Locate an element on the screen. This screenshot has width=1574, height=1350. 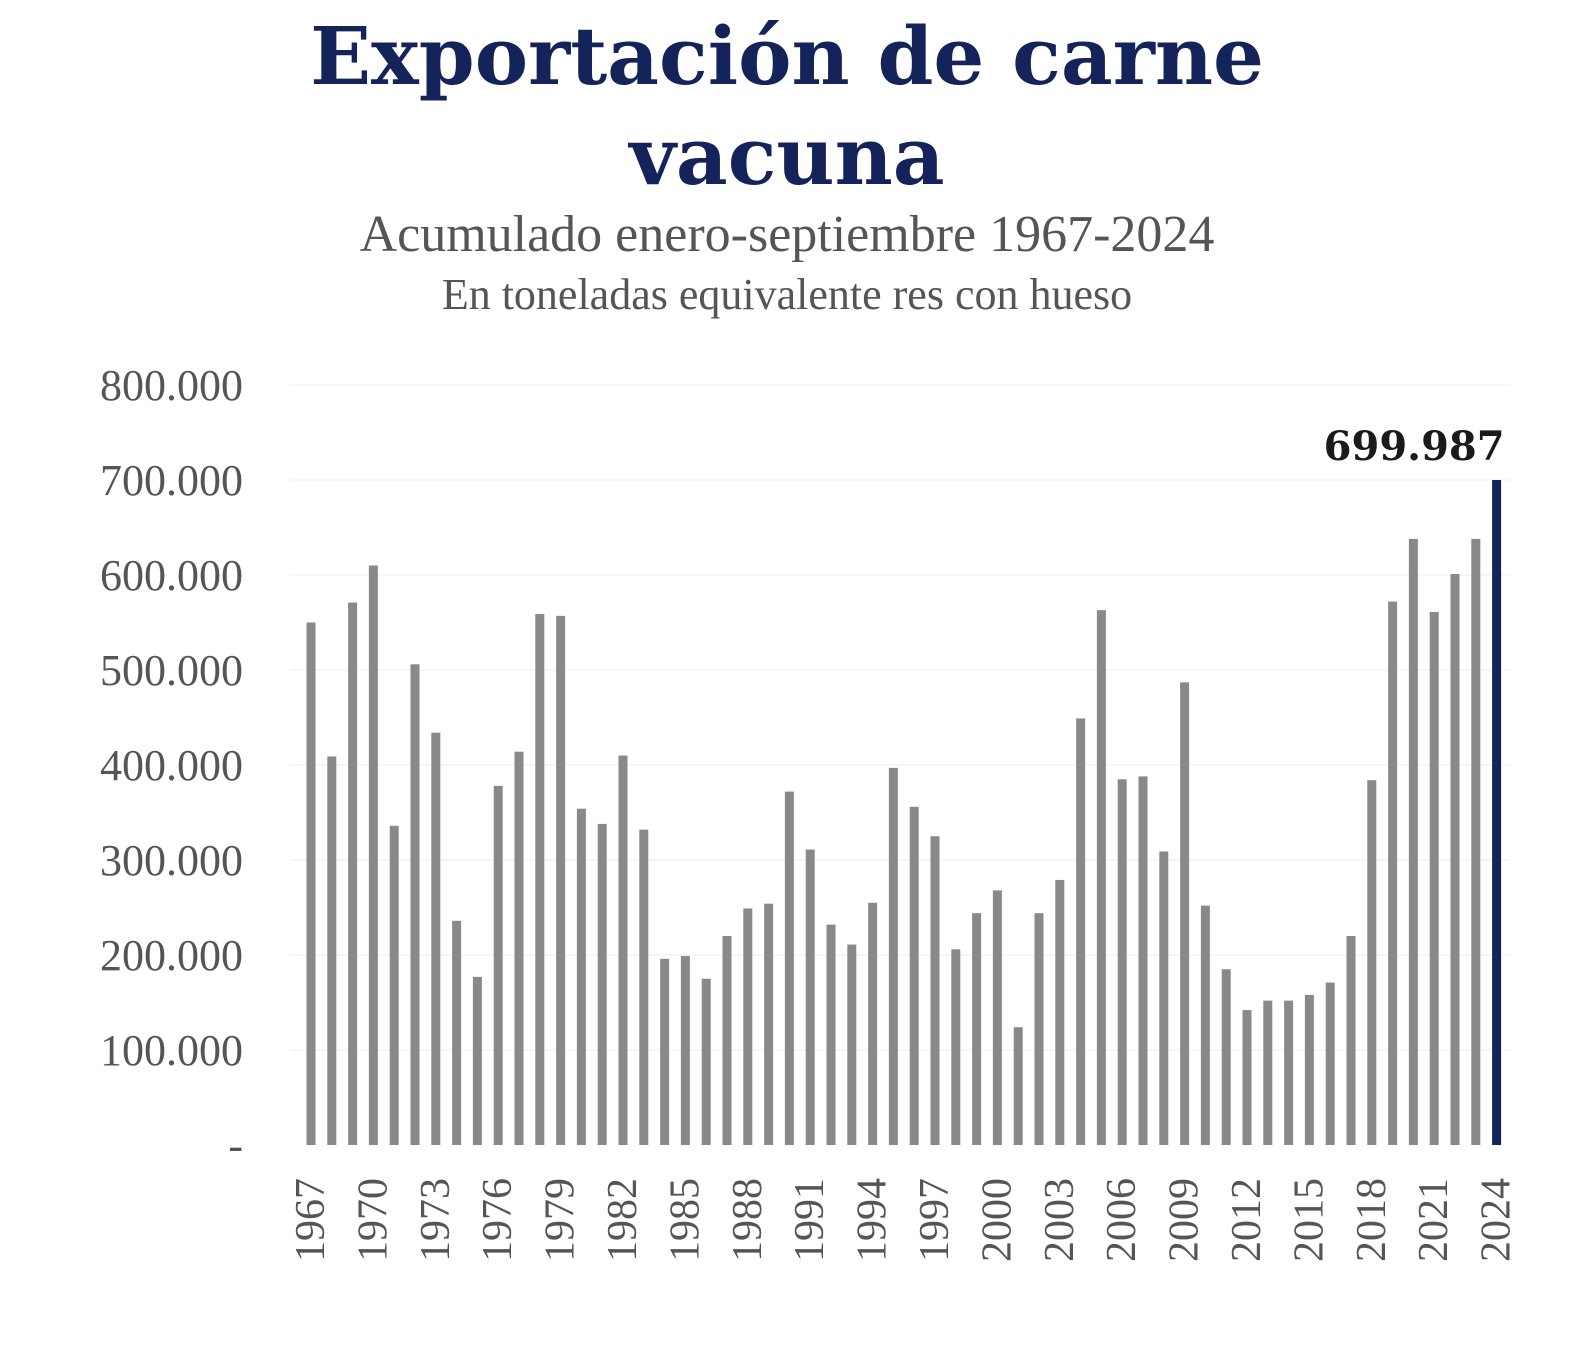
chart-subtitle: Acumulado enero-septiembre 1967-2024 is located at coordinates (787, 234).